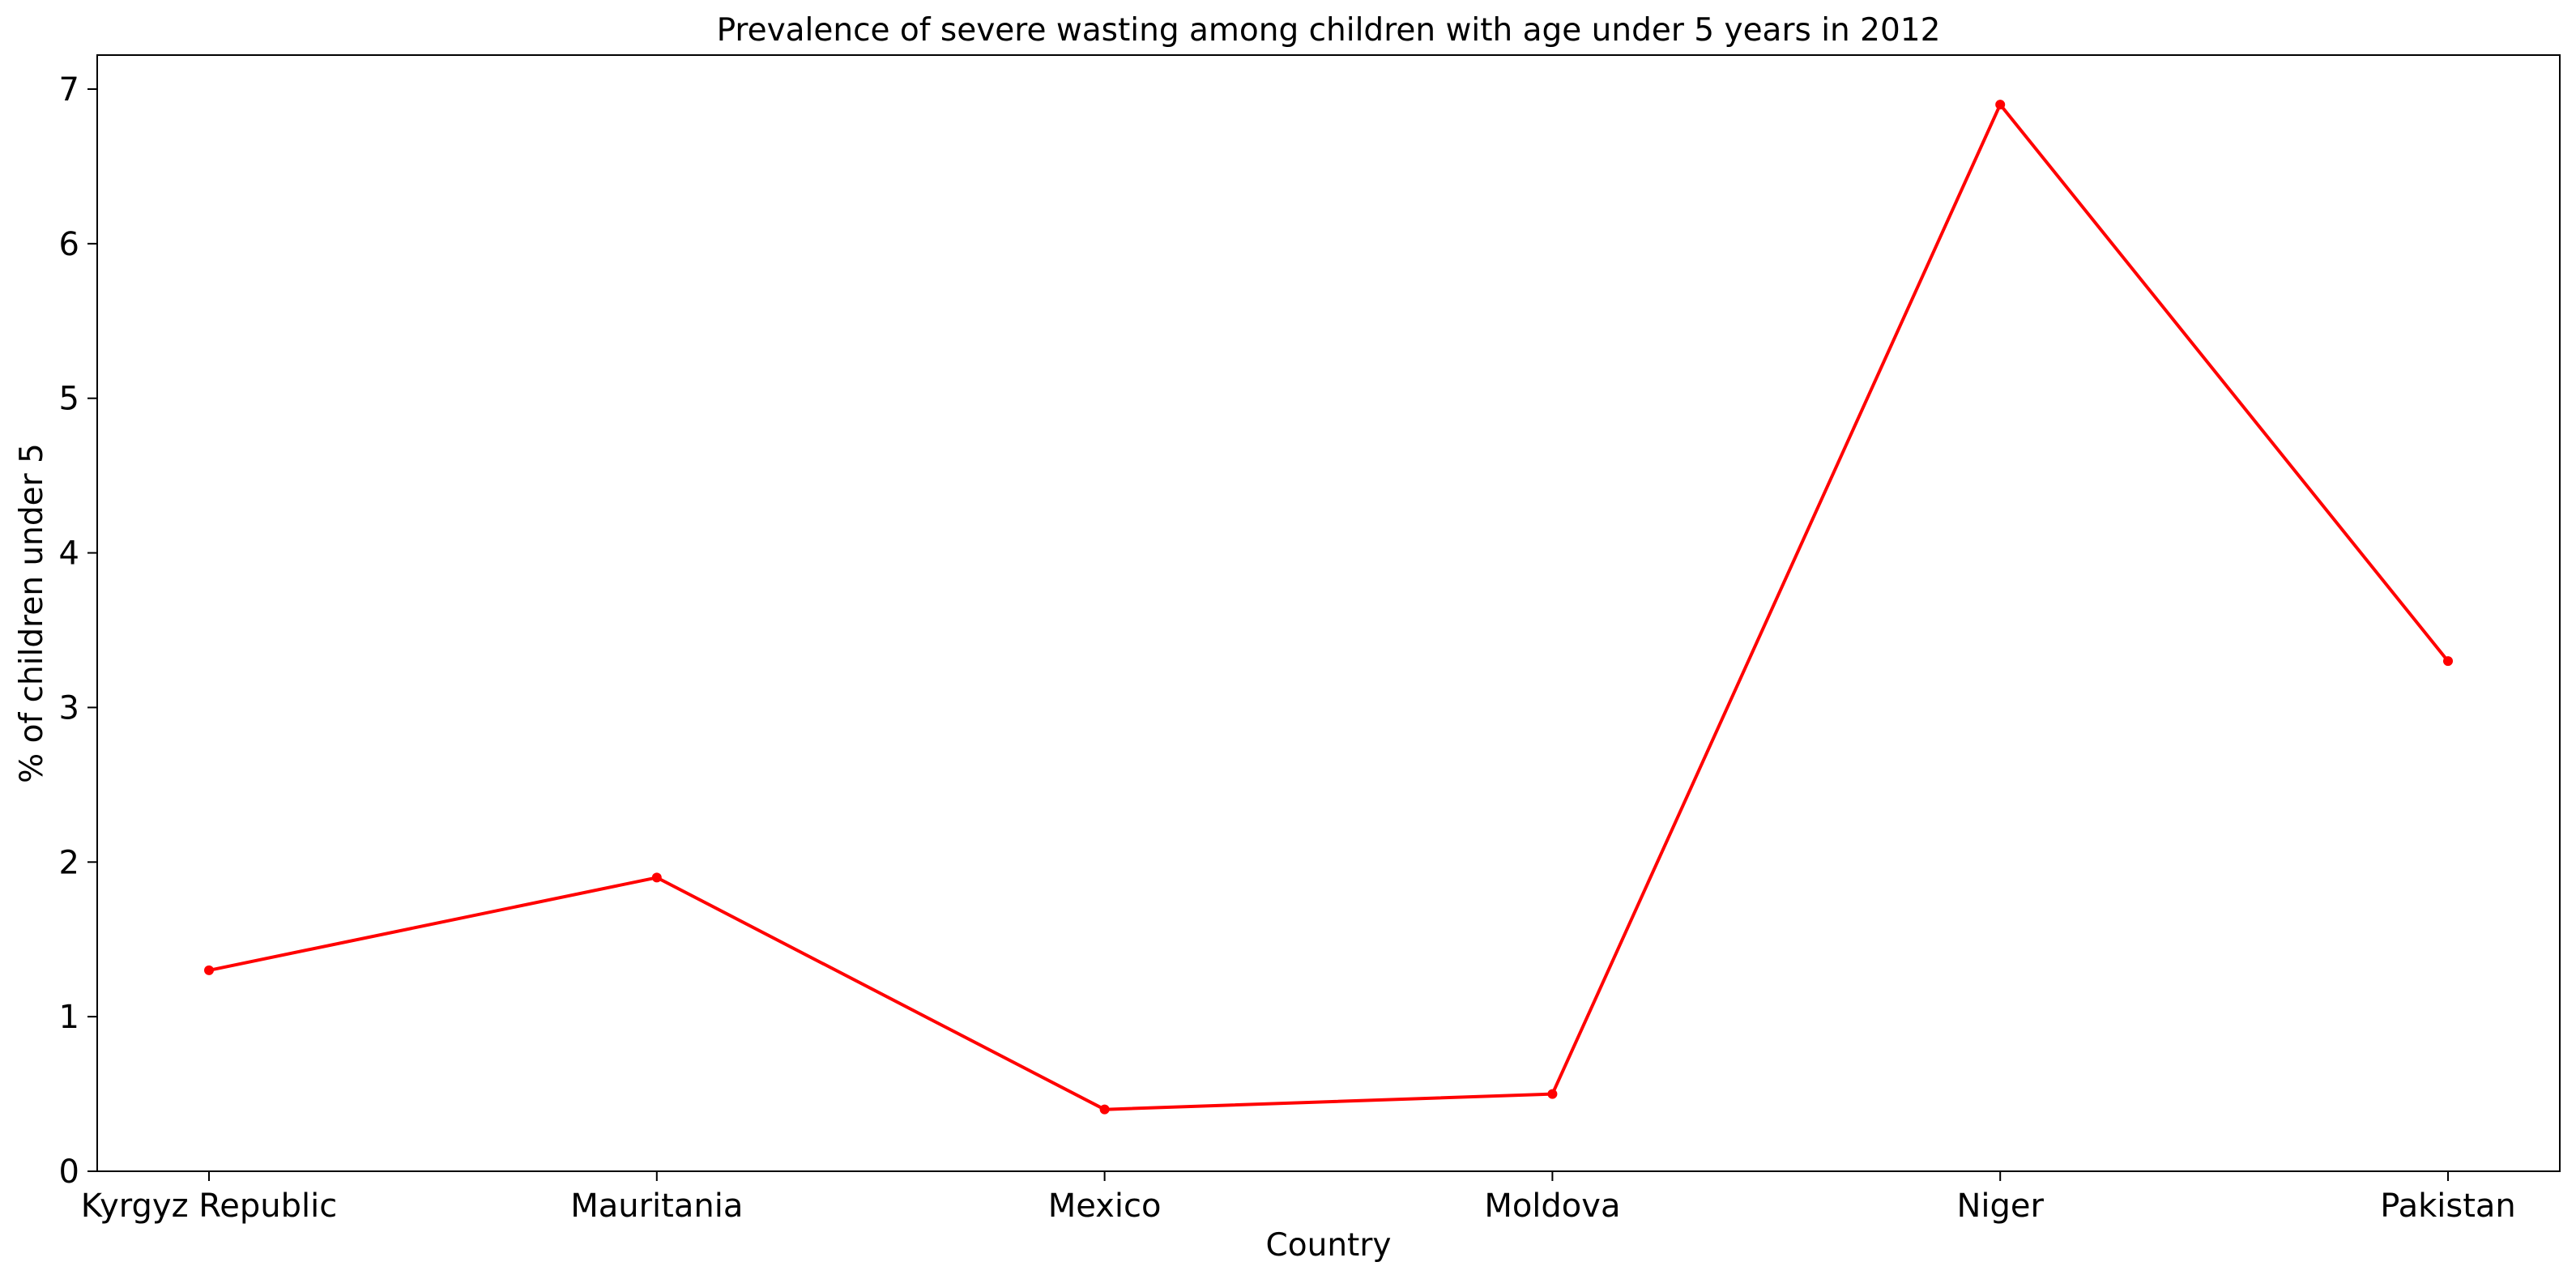 The width and height of the screenshot is (2576, 1279). I want to click on x-axis-label: Country, so click(1329, 1245).